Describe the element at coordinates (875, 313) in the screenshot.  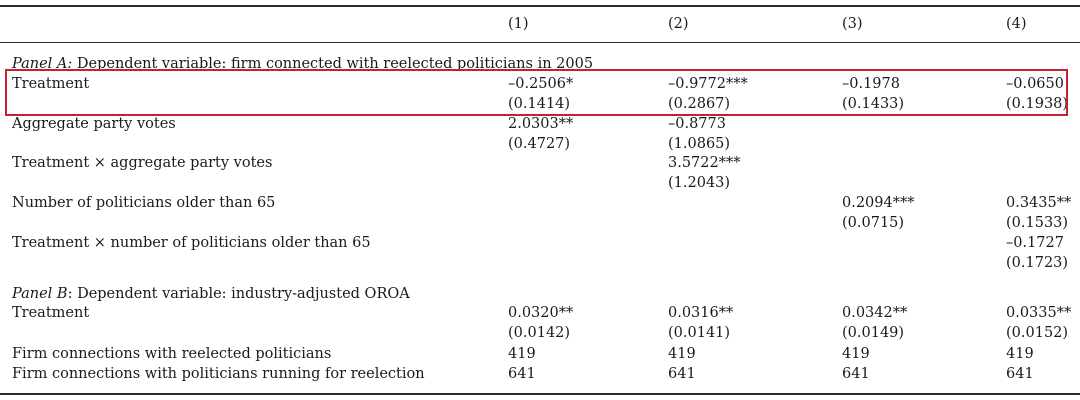
I see `table-cell: 0.0342**` at that location.